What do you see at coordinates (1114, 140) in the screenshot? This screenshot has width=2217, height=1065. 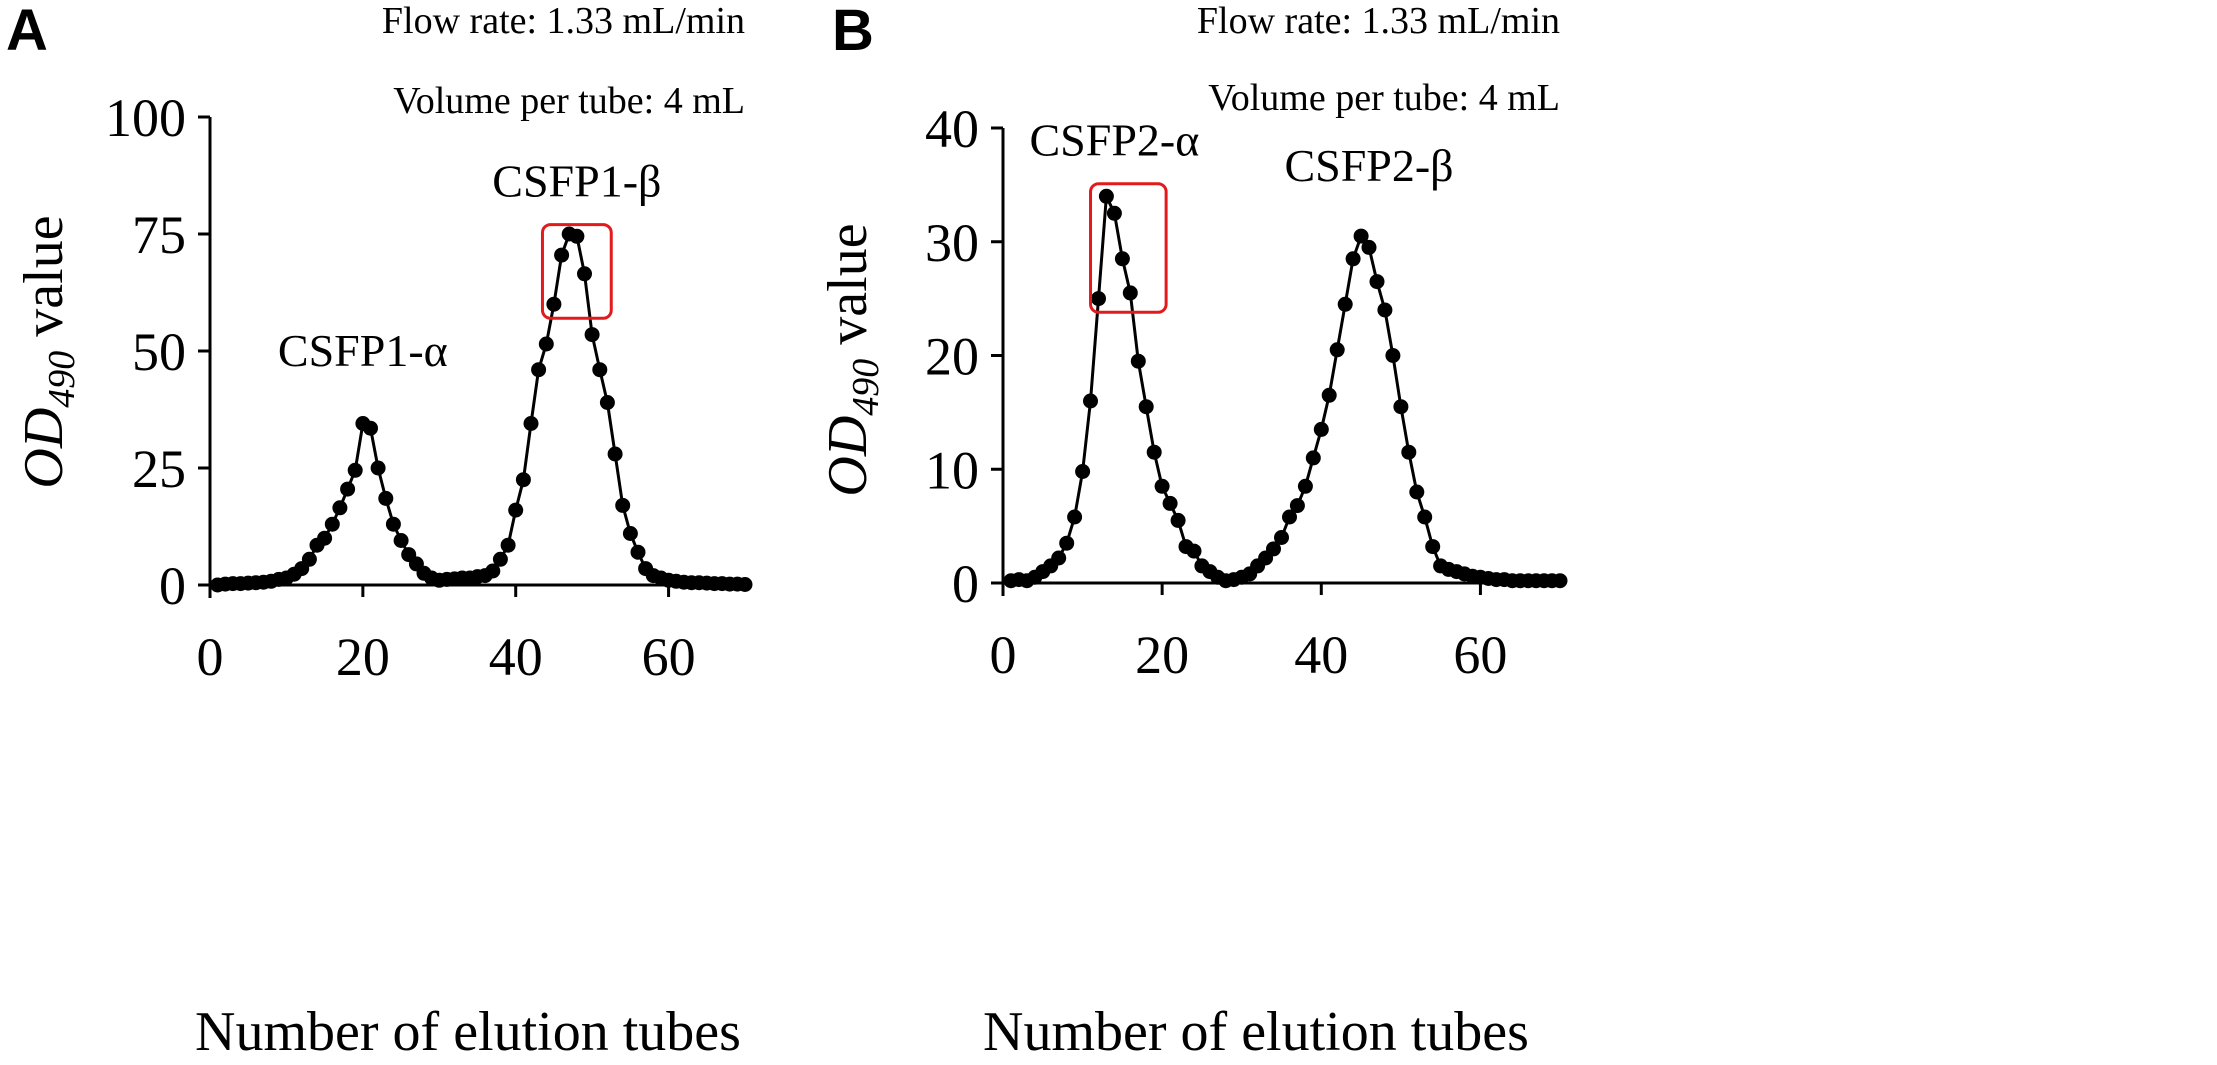 I see `peak-label: CSFP2-α` at bounding box center [1114, 140].